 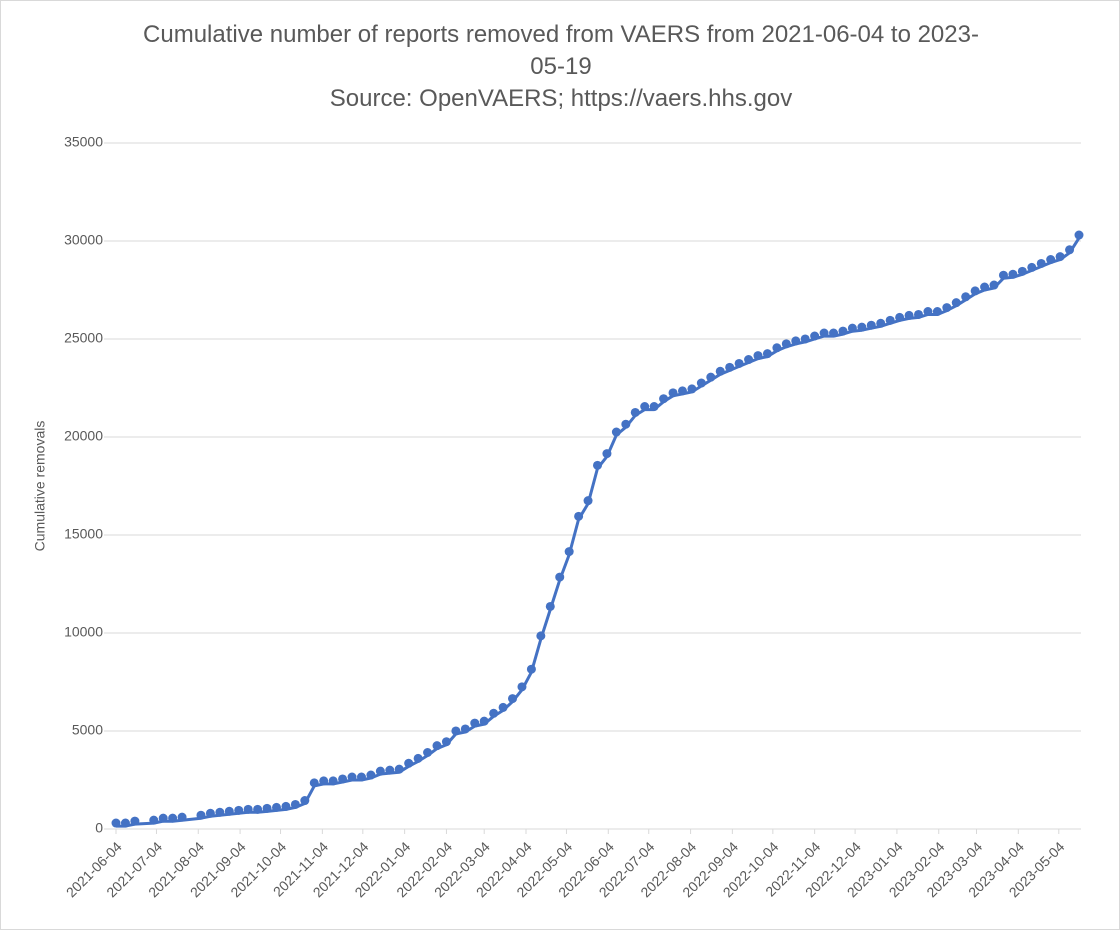 What do you see at coordinates (83, 534) in the screenshot?
I see `y-tick-label: 15000` at bounding box center [83, 534].